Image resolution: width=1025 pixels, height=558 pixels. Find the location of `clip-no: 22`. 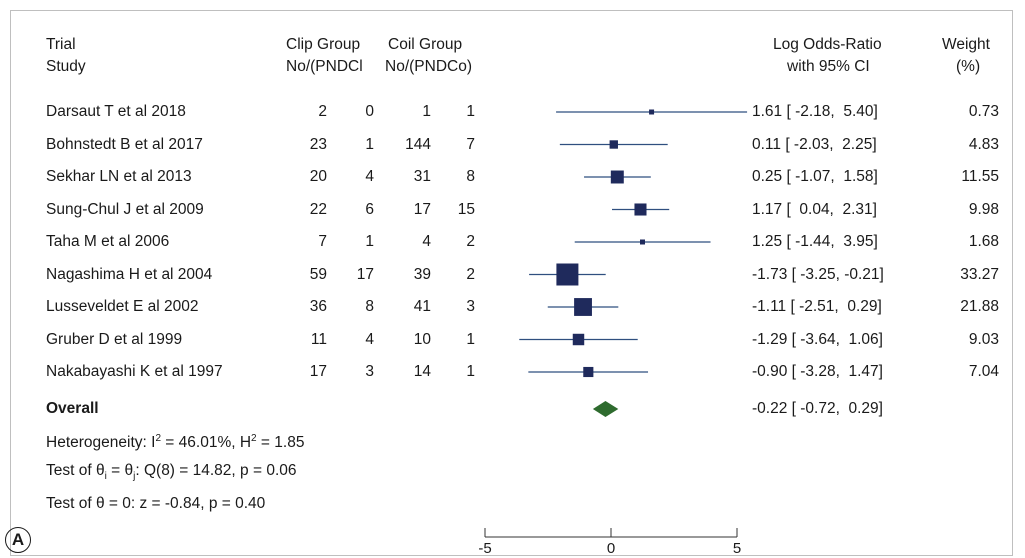

clip-no: 22 is located at coordinates (318, 209).